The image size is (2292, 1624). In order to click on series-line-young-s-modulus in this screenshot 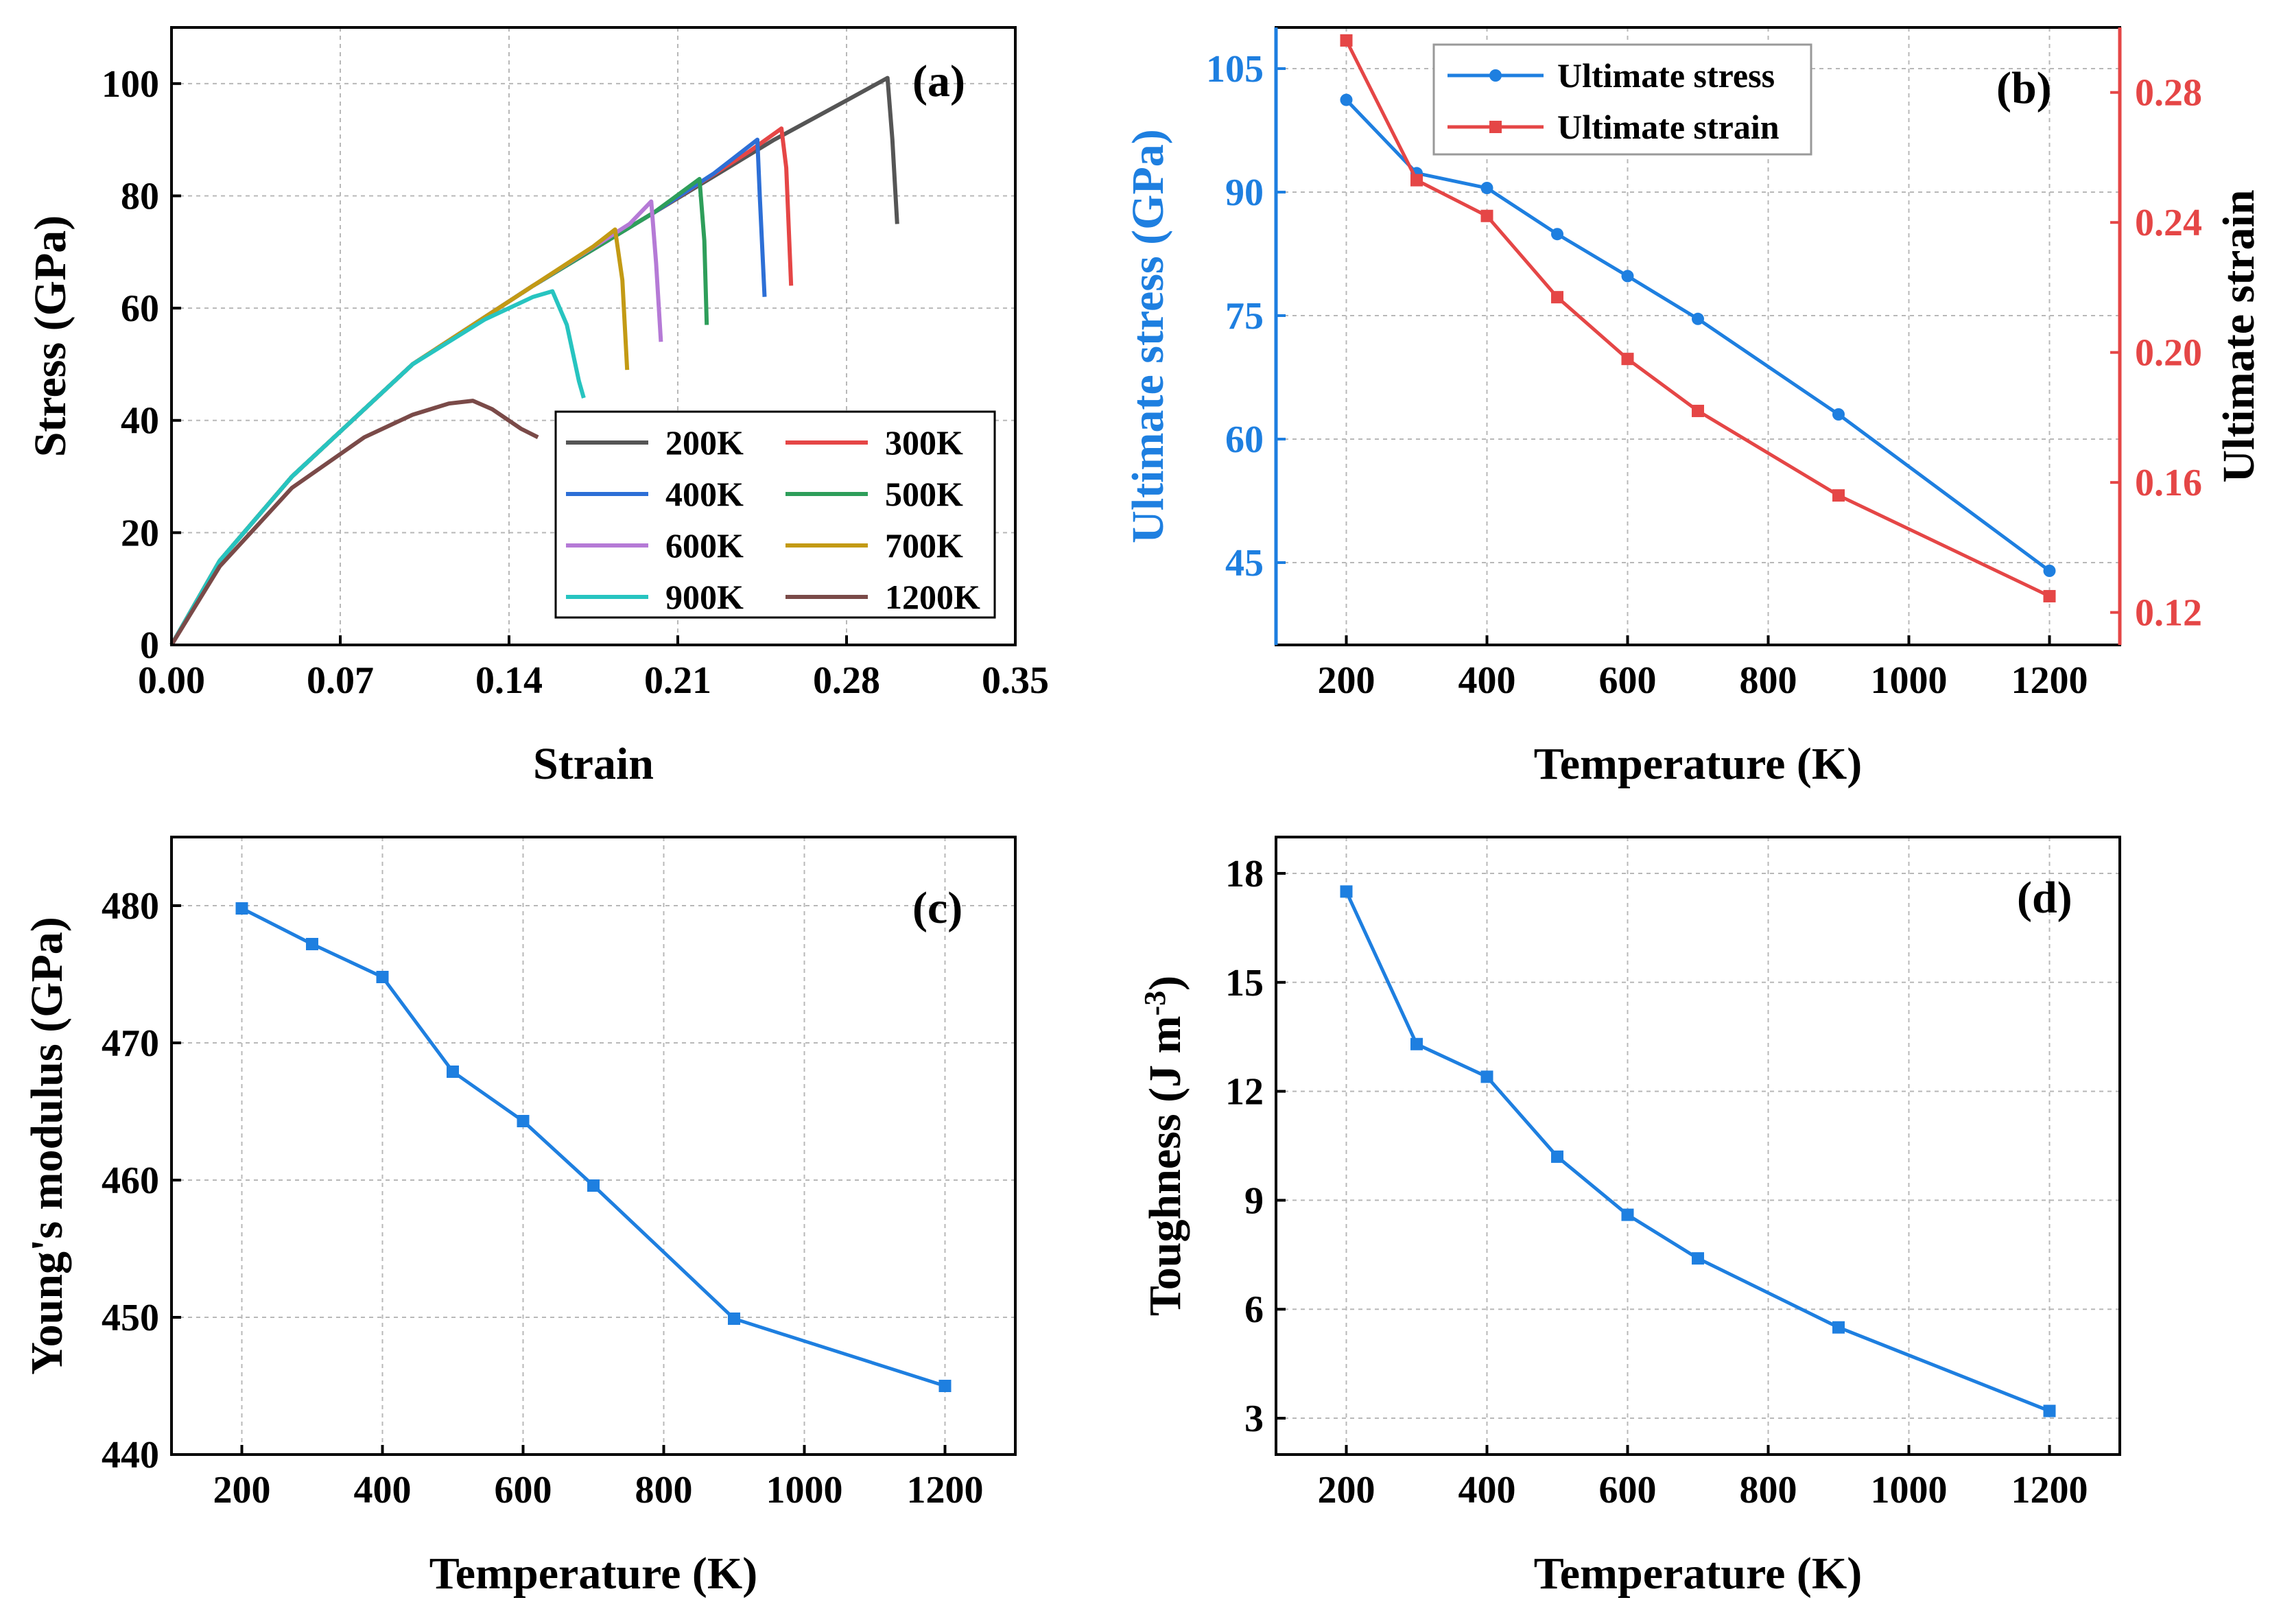, I will do `click(593, 1147)`.